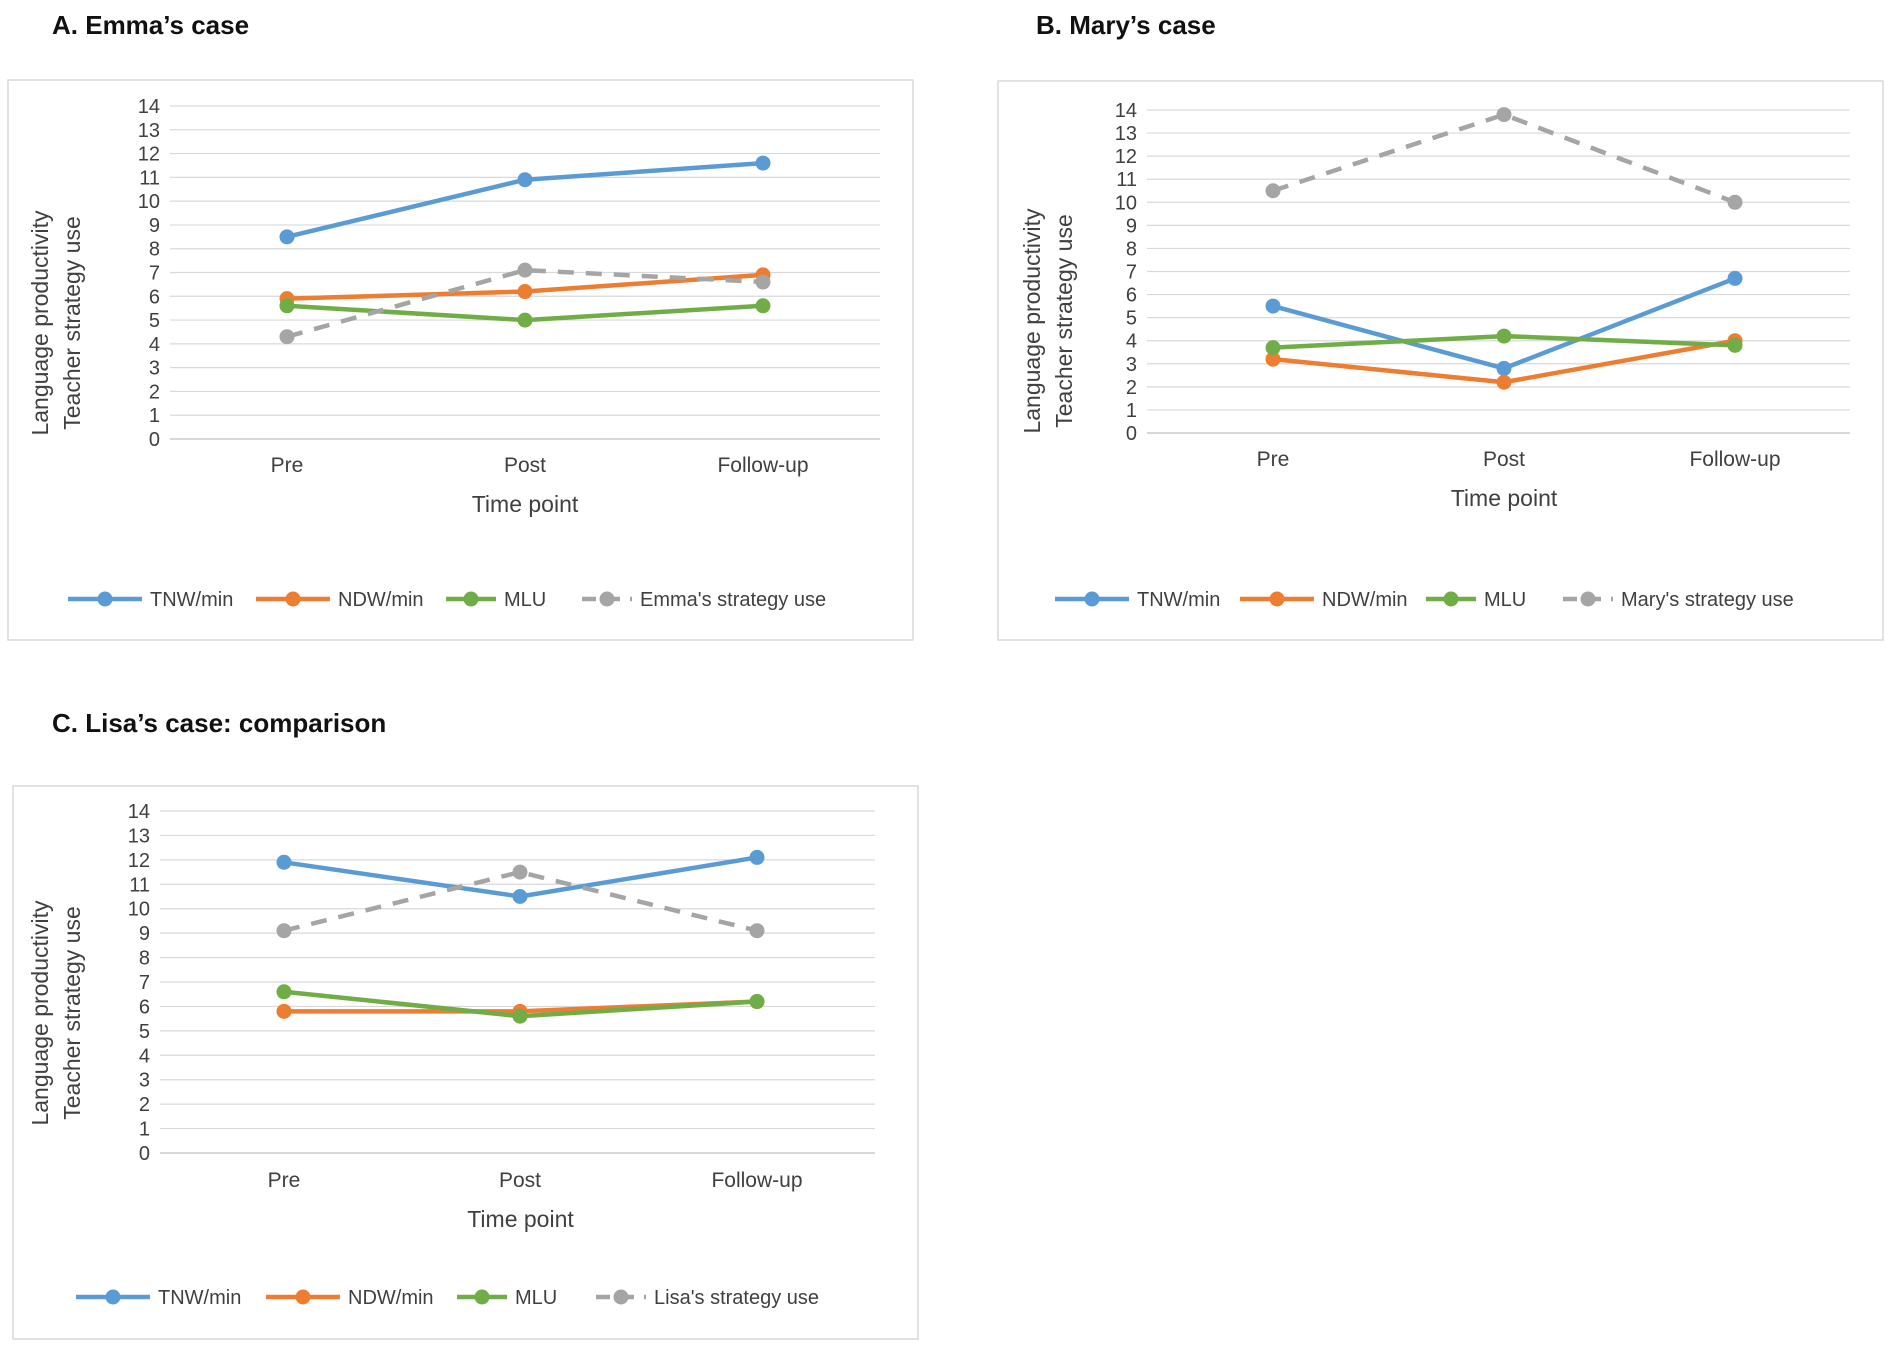  Describe the element at coordinates (1131, 296) in the screenshot. I see `y-tick-label: 6` at that location.